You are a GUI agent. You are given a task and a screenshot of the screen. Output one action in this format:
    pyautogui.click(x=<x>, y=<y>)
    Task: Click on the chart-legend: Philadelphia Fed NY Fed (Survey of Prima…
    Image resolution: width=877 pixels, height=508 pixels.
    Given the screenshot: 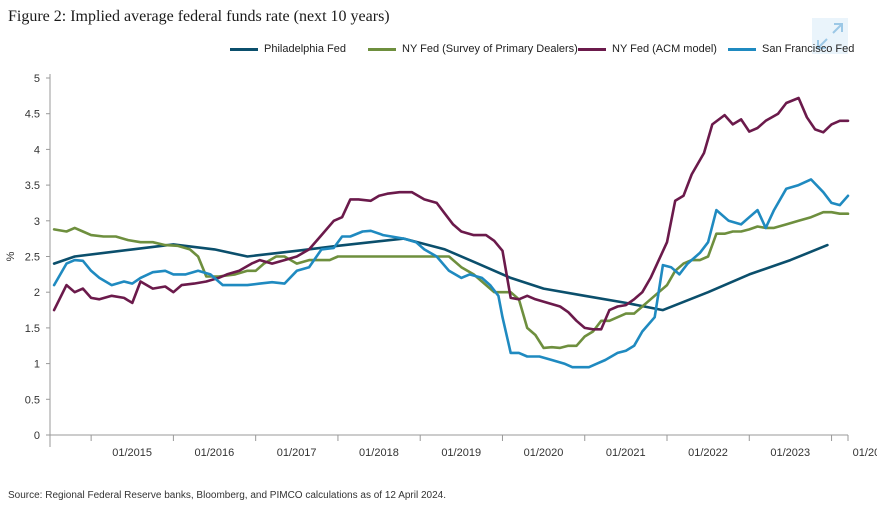 What is the action you would take?
    pyautogui.click(x=543, y=52)
    